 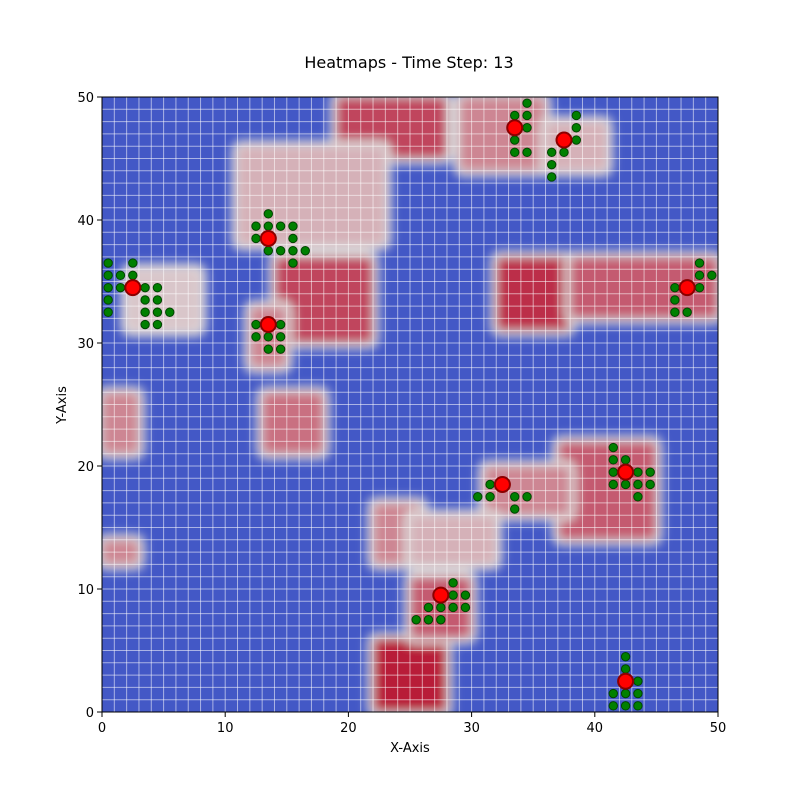 I want to click on x-tick-label-4: 40, so click(x=595, y=728).